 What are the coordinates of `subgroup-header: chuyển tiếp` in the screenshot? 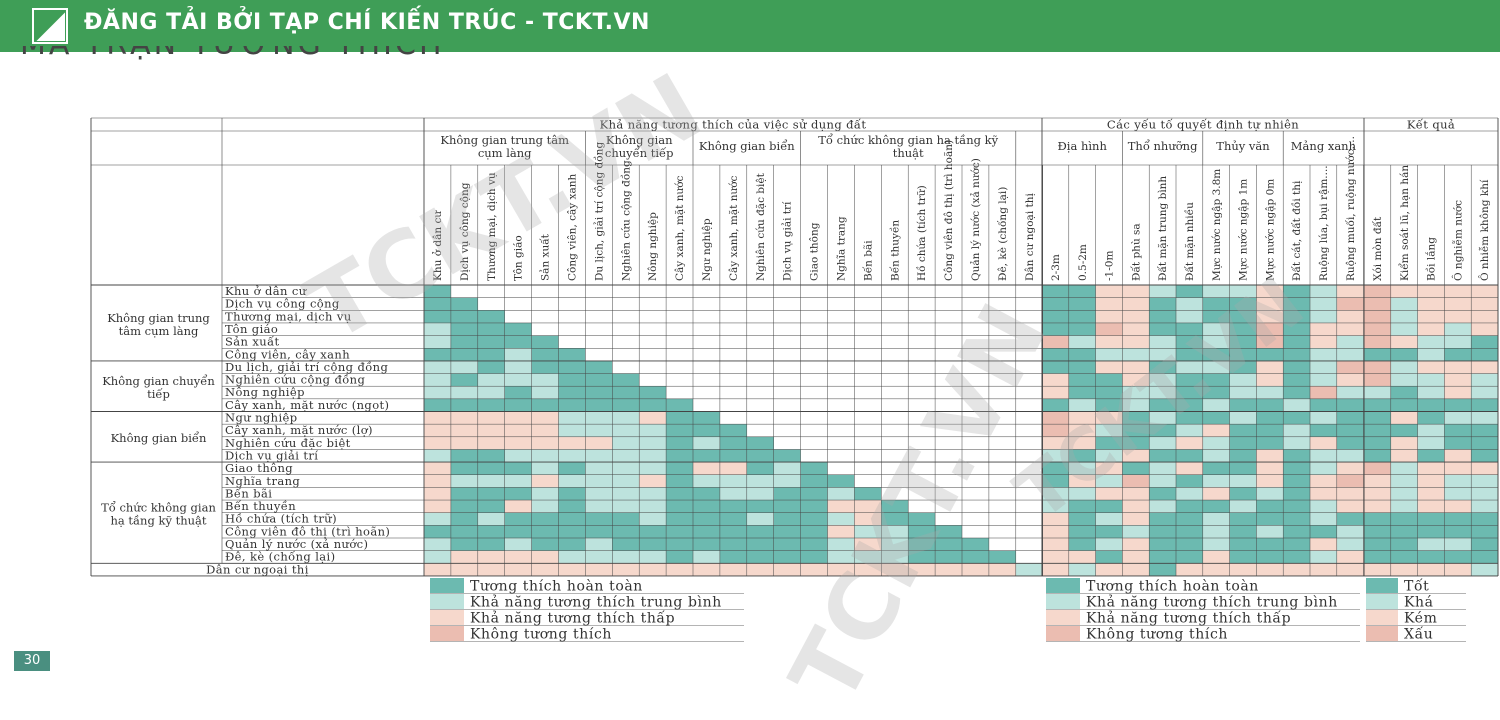 It's located at (639, 153).